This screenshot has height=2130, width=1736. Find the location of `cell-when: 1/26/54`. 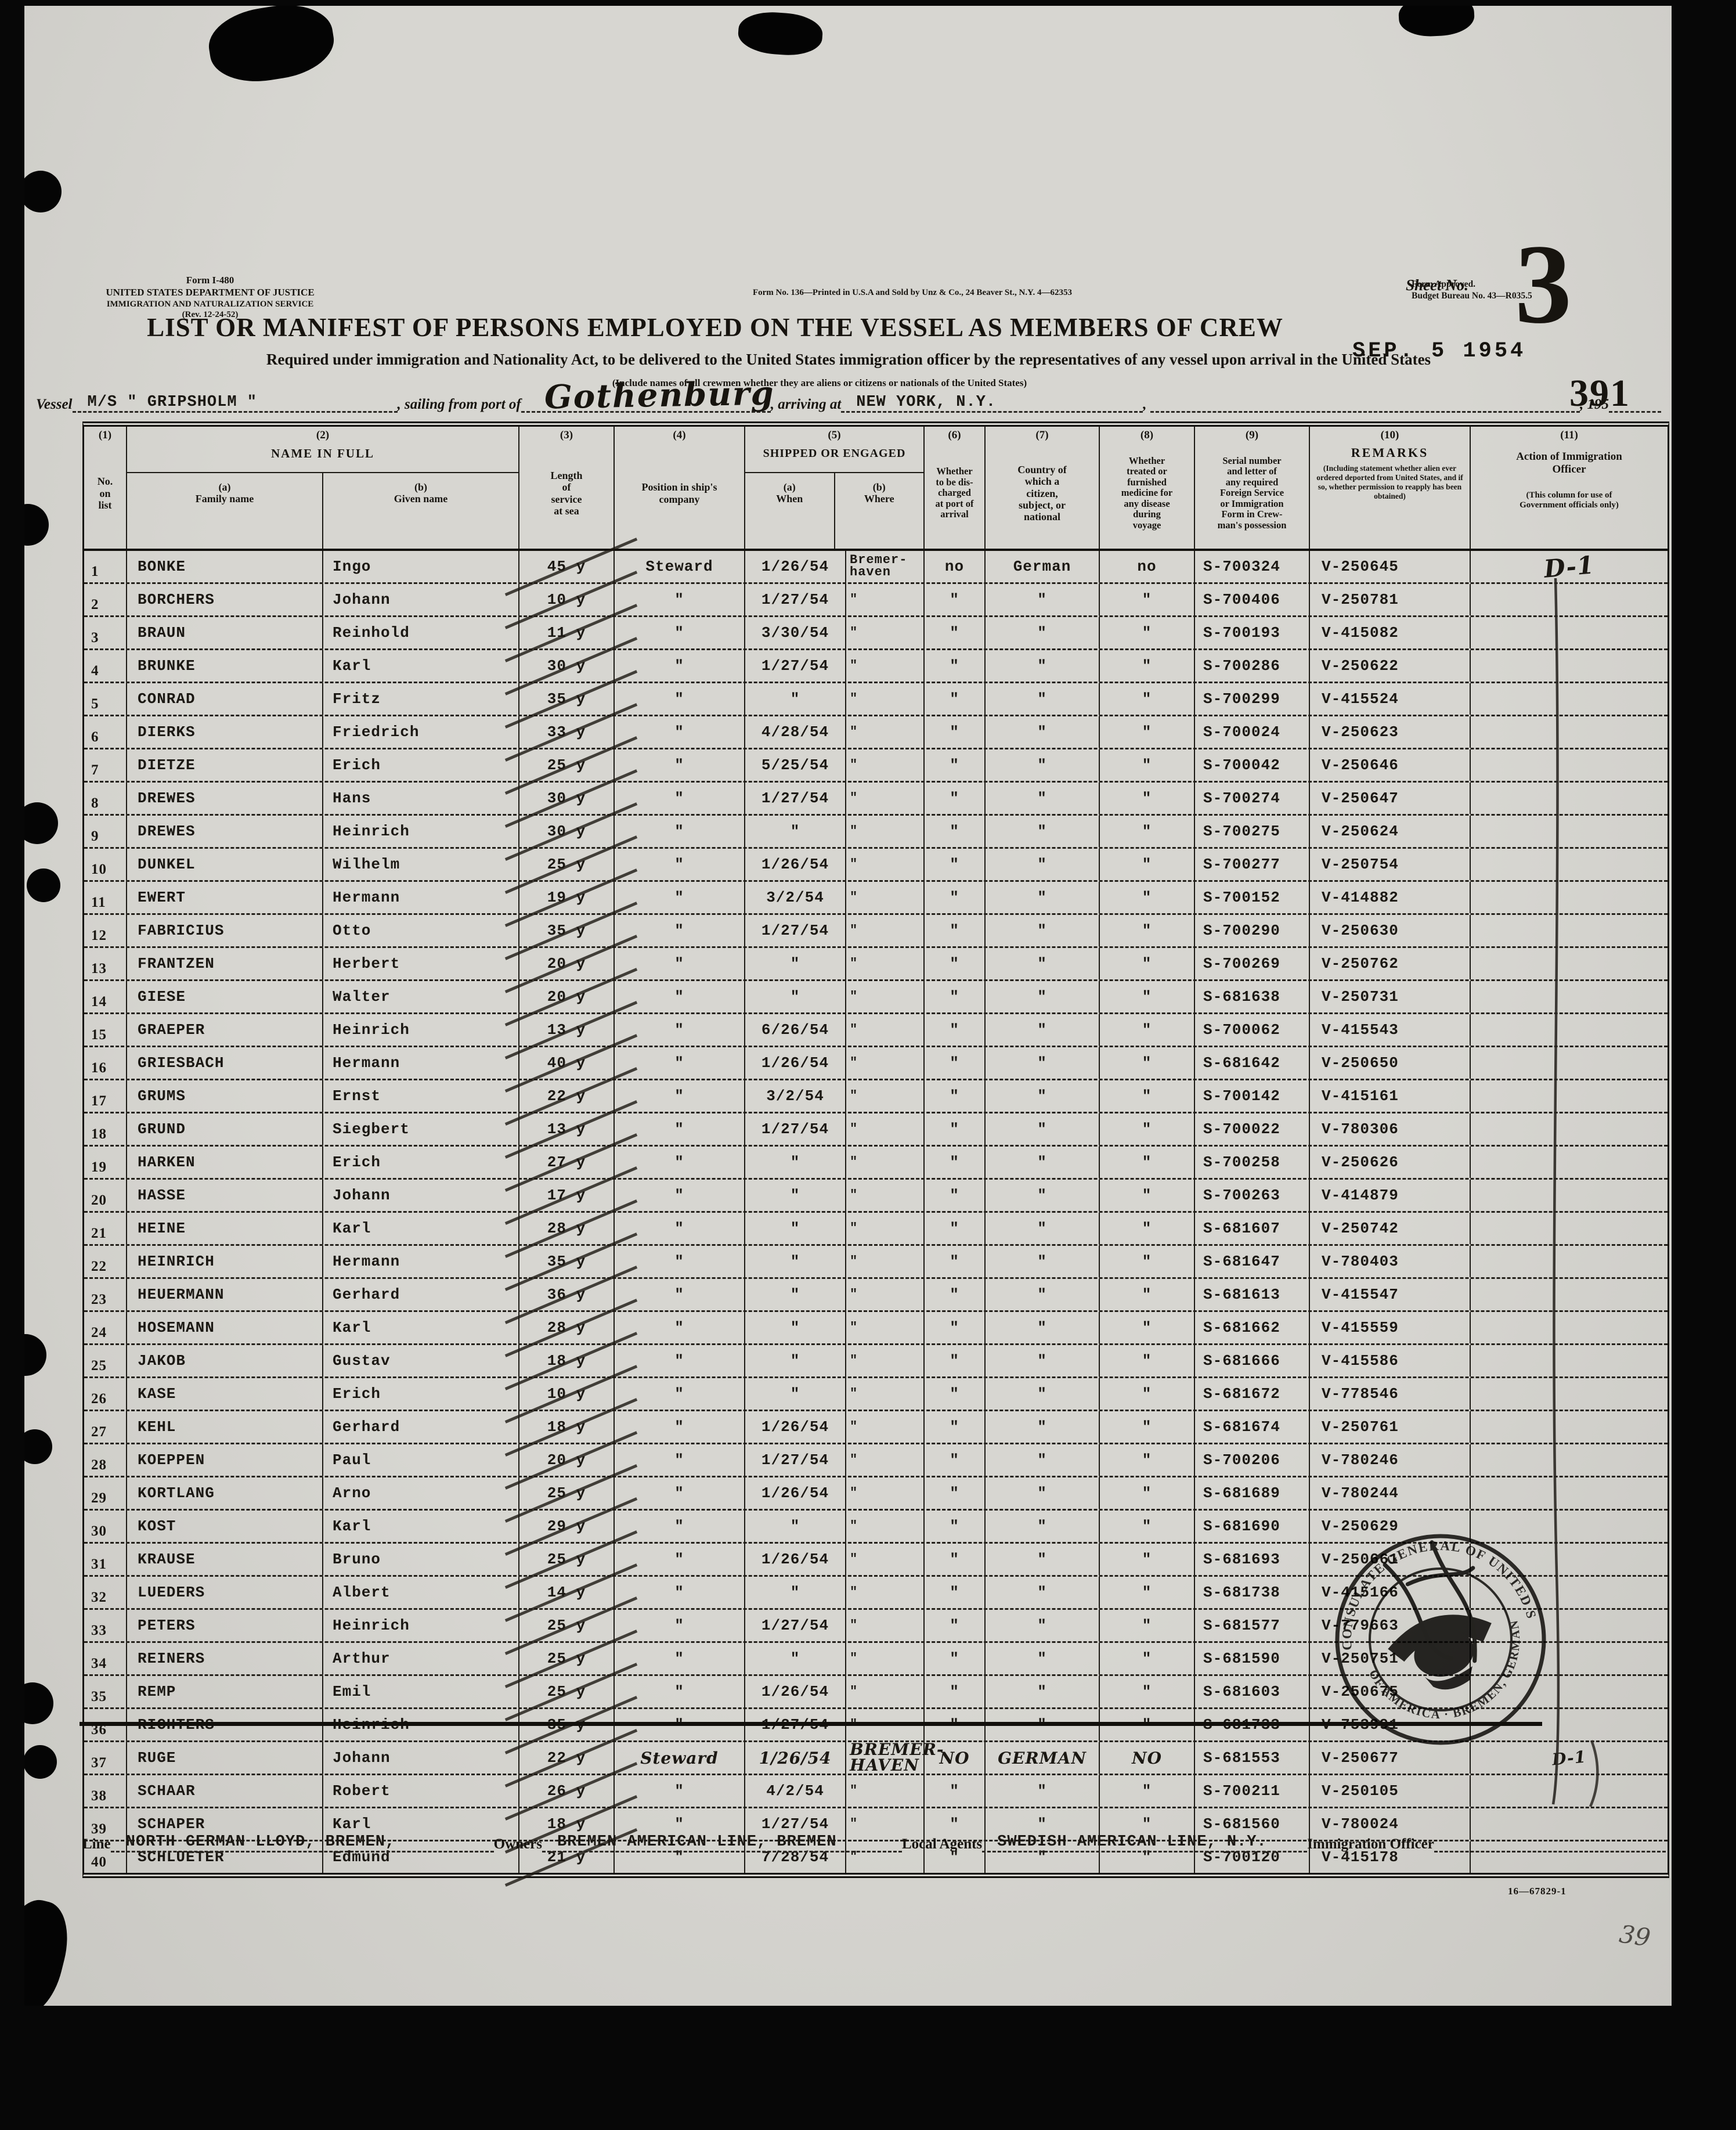

cell-when: 1/26/54 is located at coordinates (795, 1427).